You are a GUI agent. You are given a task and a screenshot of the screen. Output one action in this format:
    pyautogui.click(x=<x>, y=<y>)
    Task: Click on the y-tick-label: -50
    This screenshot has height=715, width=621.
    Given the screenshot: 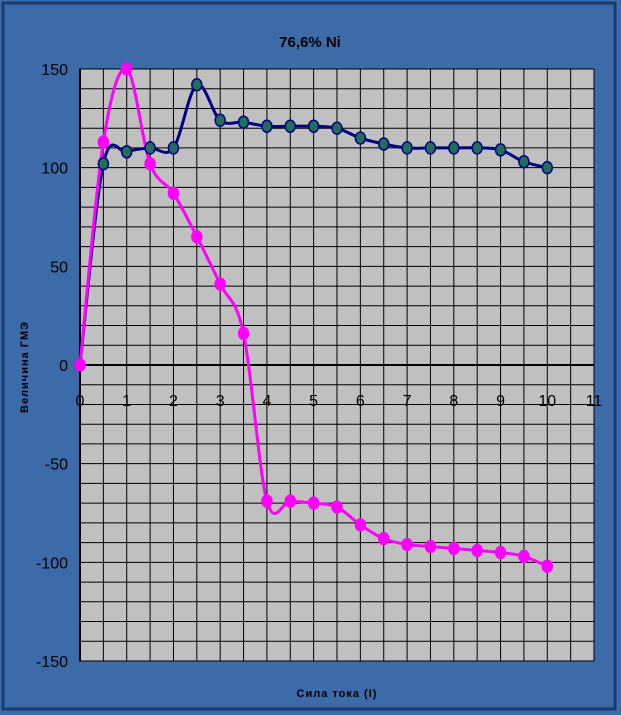 What is the action you would take?
    pyautogui.click(x=56, y=465)
    